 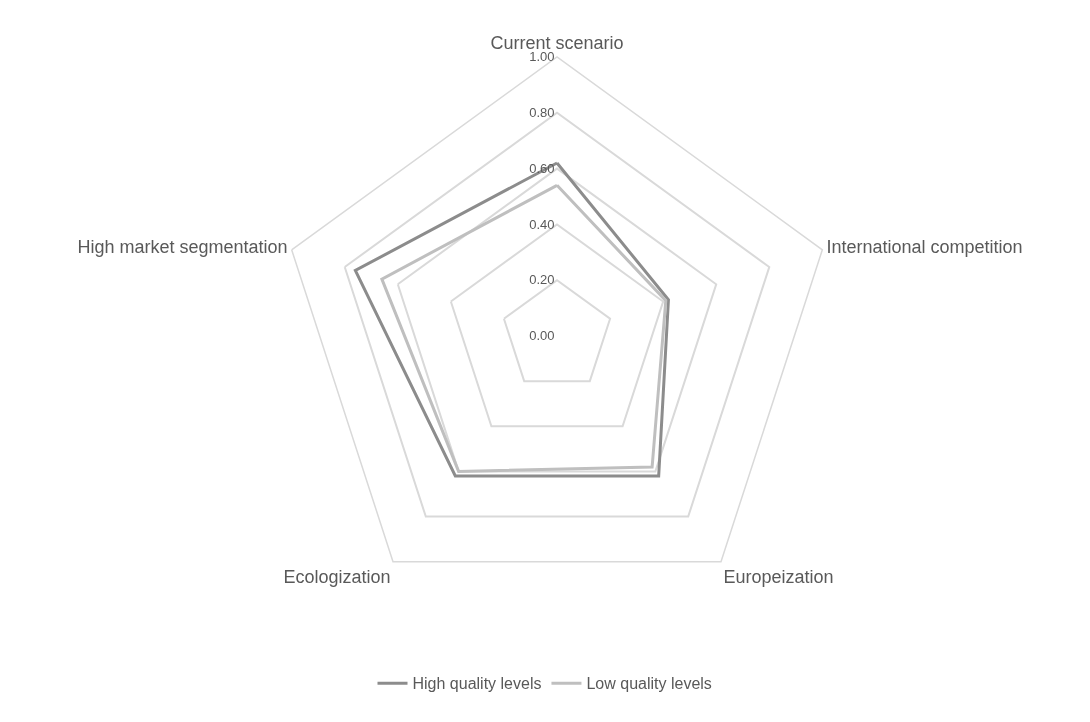 I want to click on spoke-label: Ecologization, so click(x=337, y=577).